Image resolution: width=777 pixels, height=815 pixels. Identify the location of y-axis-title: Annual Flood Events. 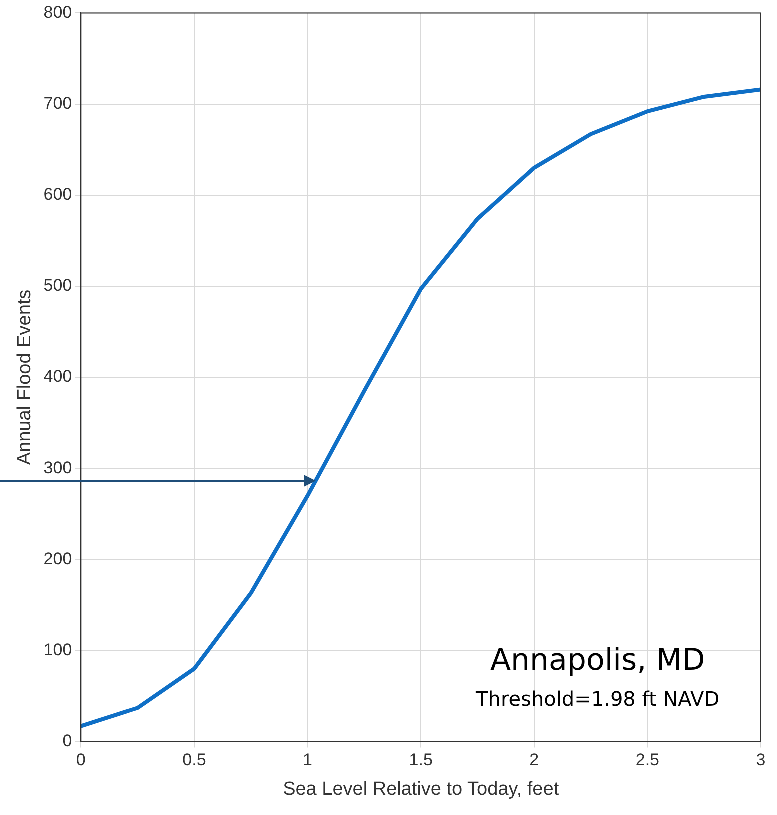
(25, 378).